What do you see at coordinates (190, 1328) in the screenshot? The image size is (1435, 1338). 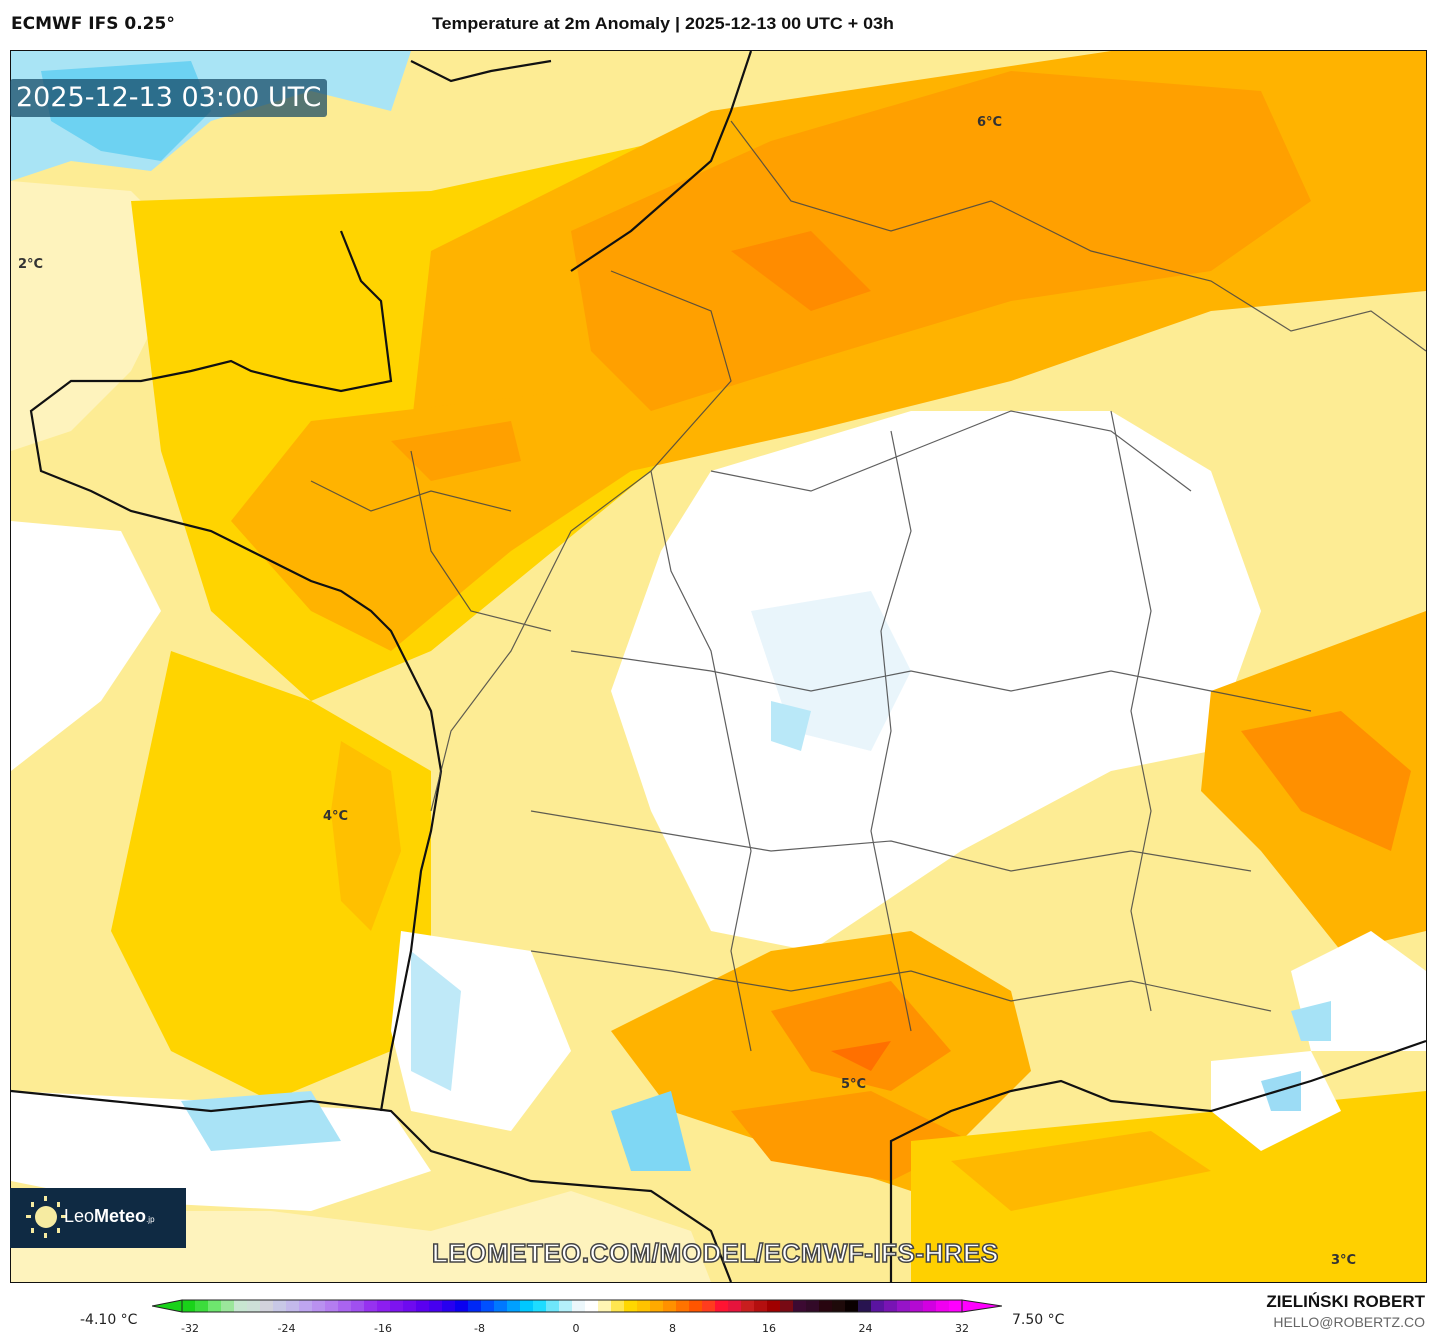 I see `colorbar-tick: -32` at bounding box center [190, 1328].